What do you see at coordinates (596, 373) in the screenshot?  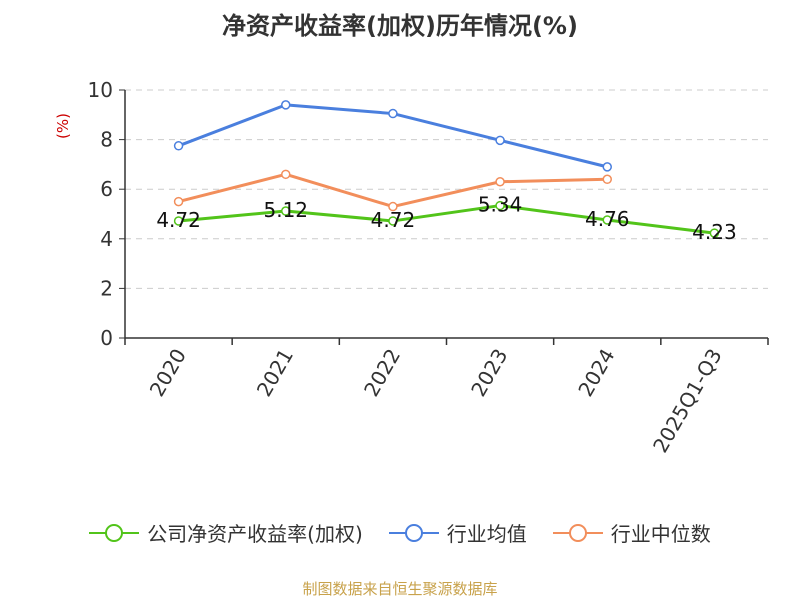 I see `x-tick-label: 2024` at bounding box center [596, 373].